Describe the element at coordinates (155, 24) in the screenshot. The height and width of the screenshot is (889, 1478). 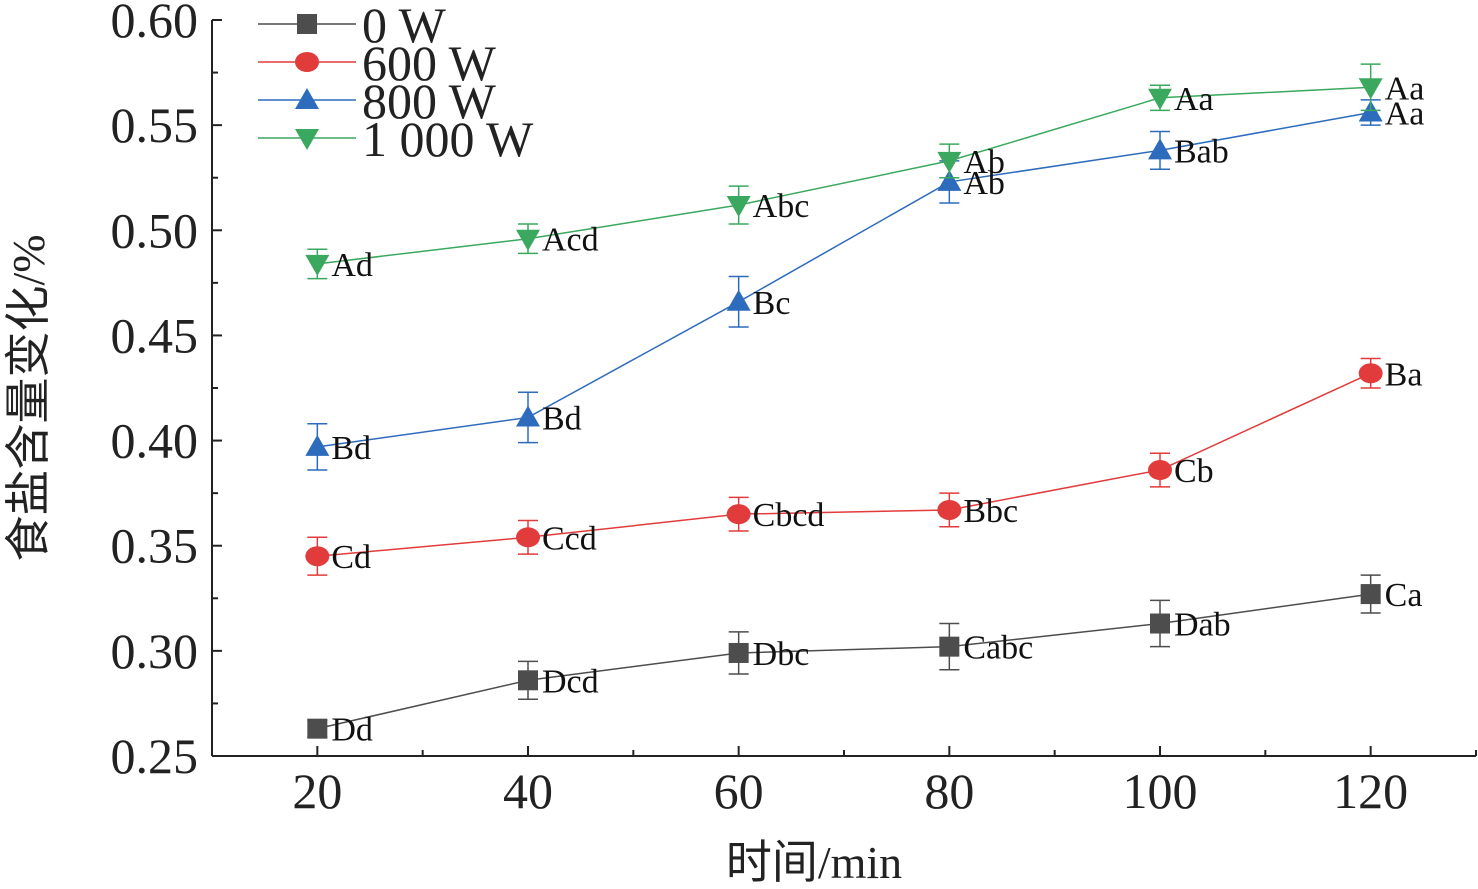
I see `y-tick-label: 0.60` at that location.